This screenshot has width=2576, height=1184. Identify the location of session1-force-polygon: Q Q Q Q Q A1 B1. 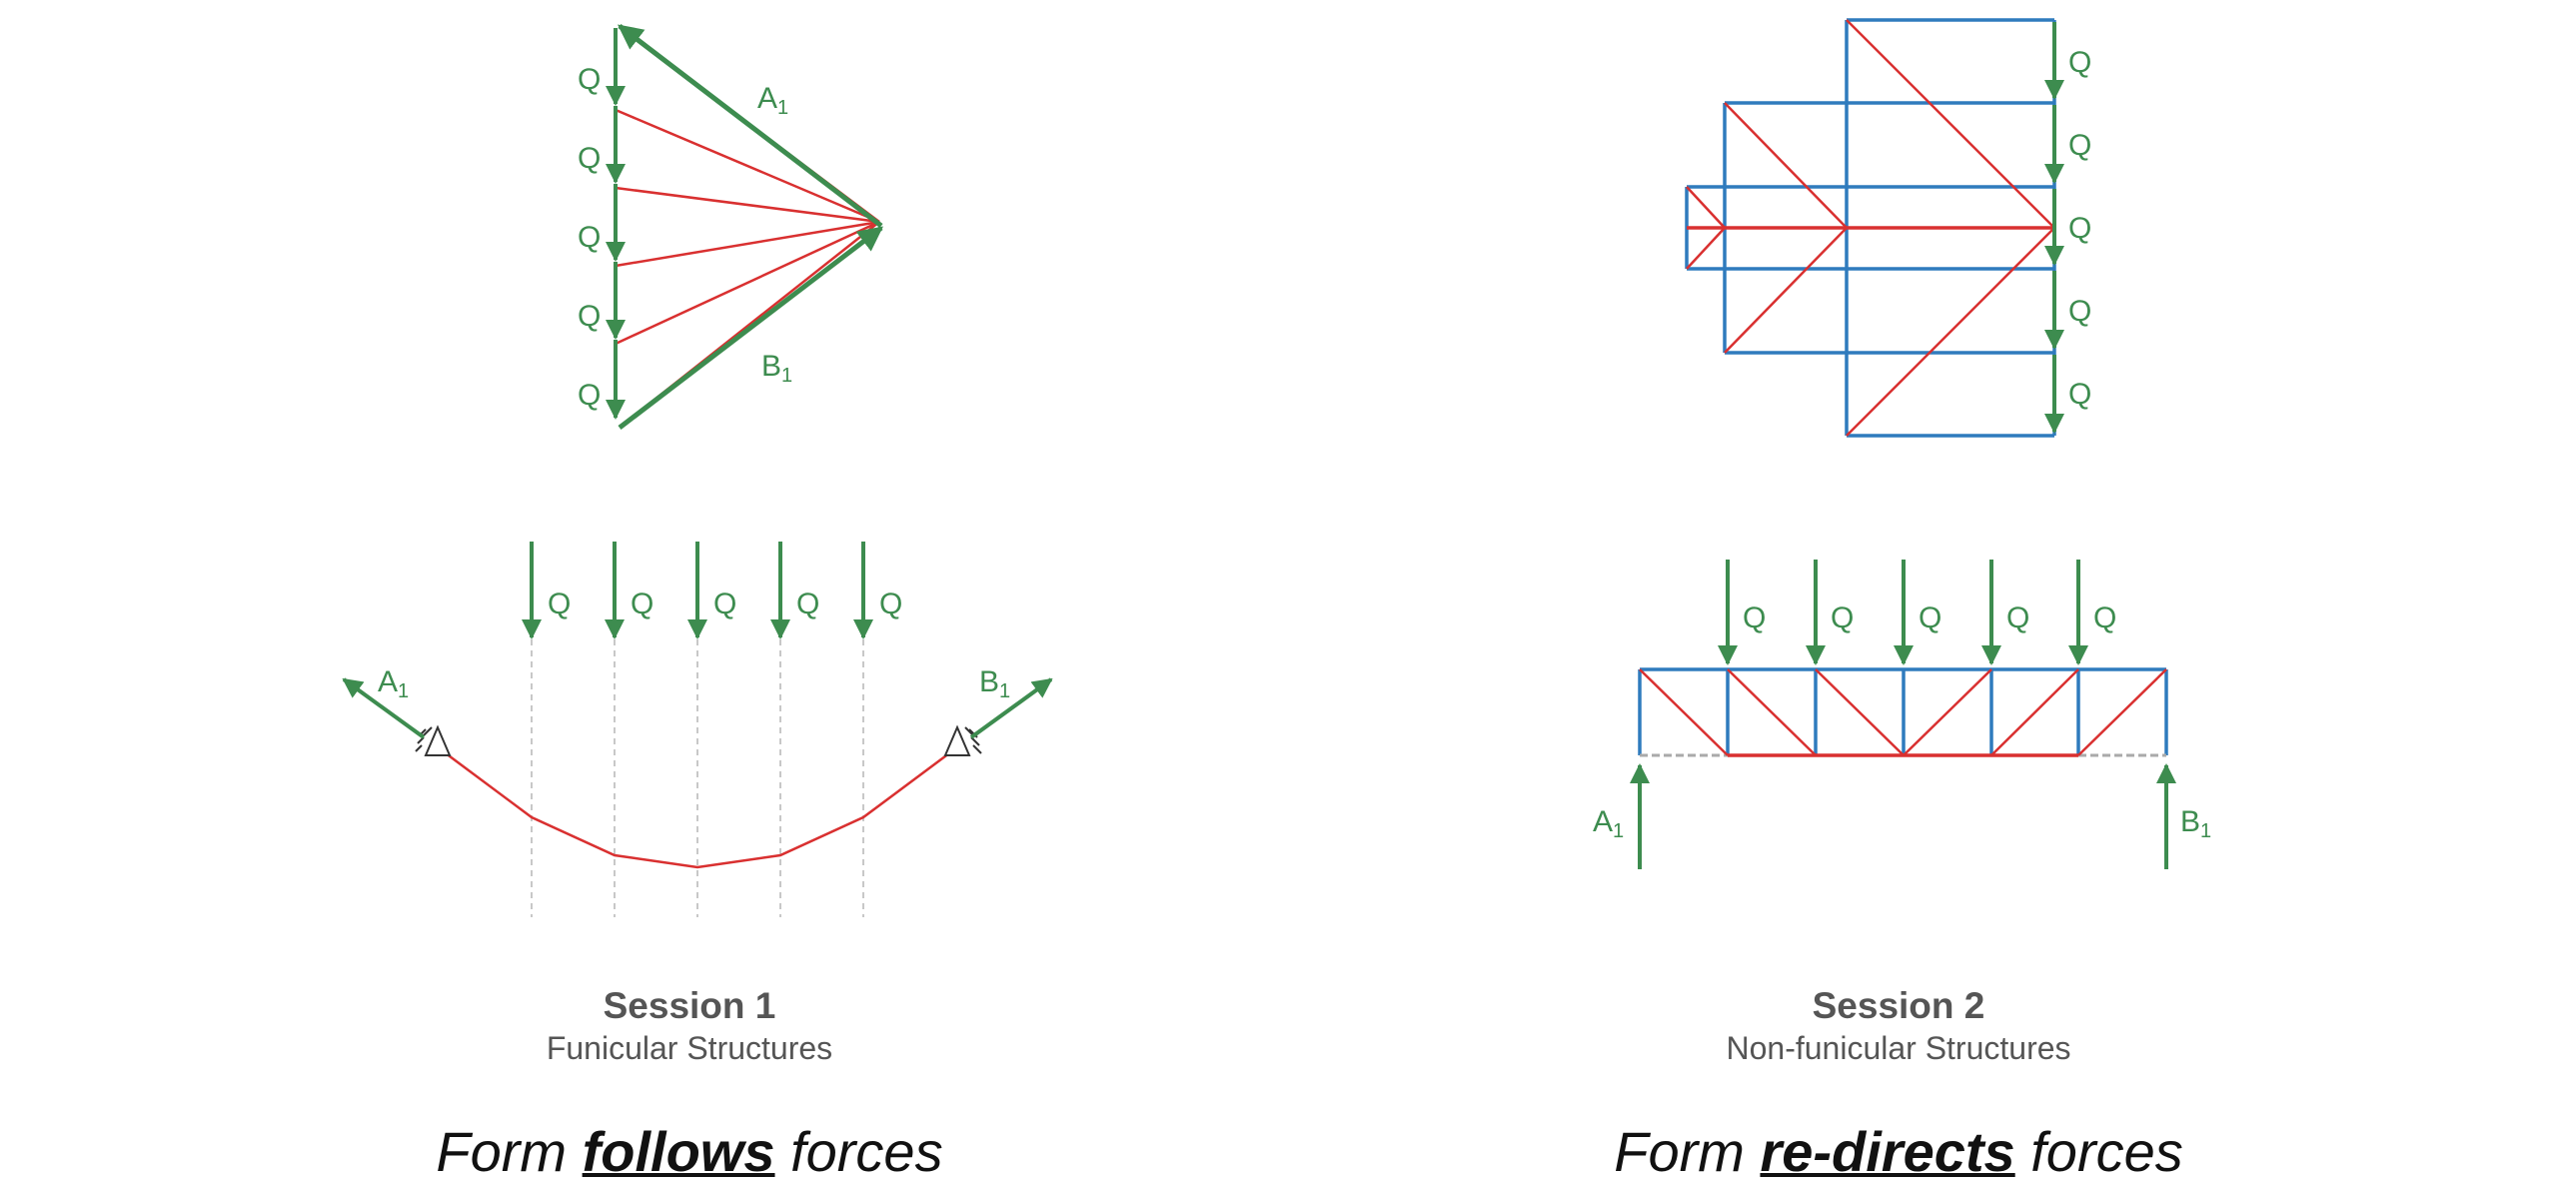
(730, 227).